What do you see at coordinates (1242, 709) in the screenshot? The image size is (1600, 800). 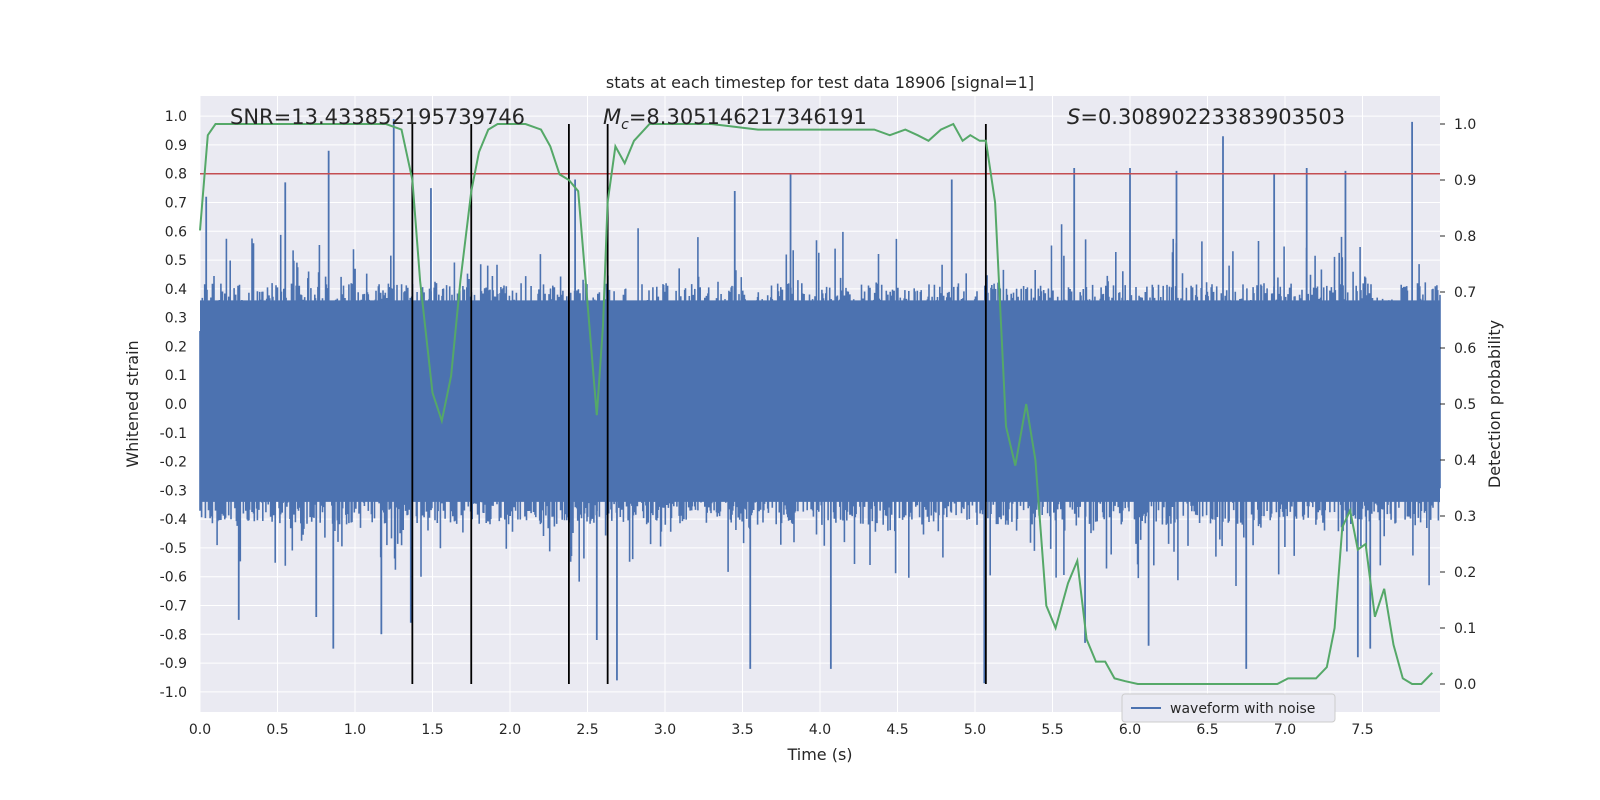 I see `legend-label: waveform with noise` at bounding box center [1242, 709].